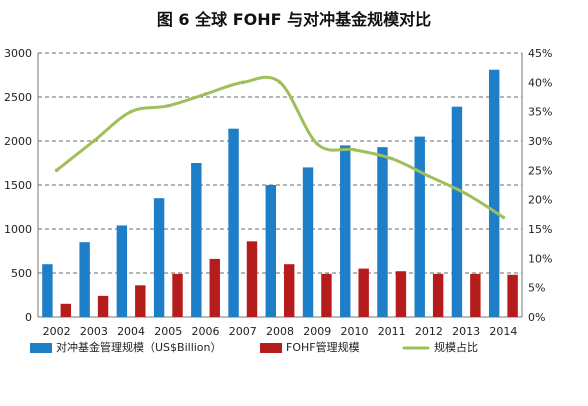 This screenshot has width=588, height=406. I want to click on x-axis-tick-label: 2014, so click(503, 331).